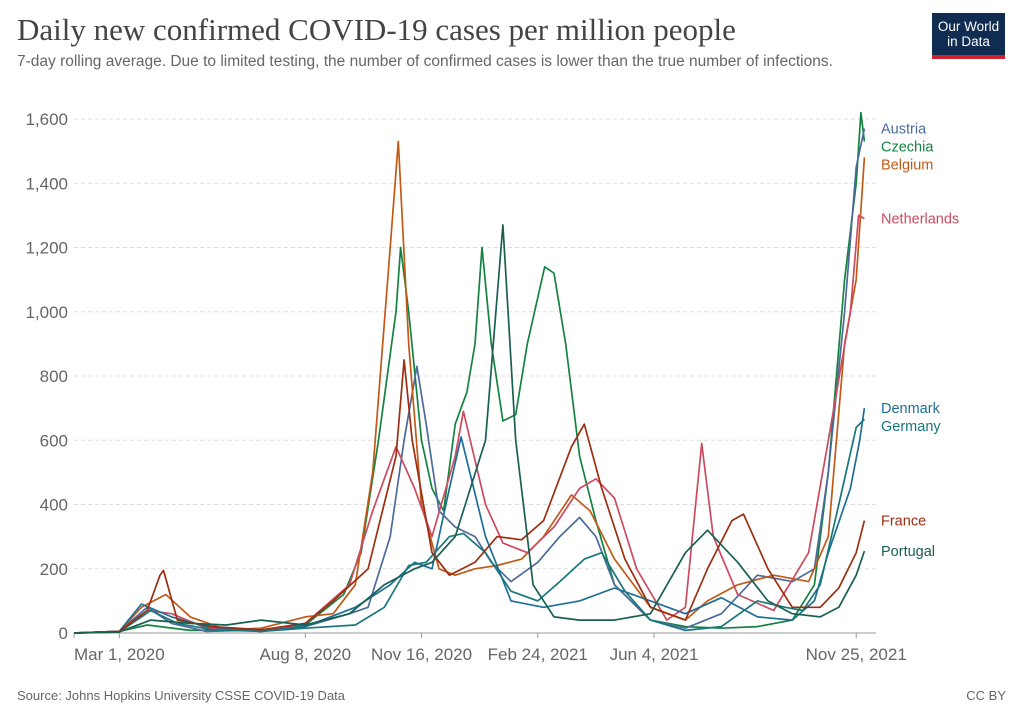 The height and width of the screenshot is (722, 1024). Describe the element at coordinates (904, 130) in the screenshot. I see `legend-label-austria: Austria` at that location.